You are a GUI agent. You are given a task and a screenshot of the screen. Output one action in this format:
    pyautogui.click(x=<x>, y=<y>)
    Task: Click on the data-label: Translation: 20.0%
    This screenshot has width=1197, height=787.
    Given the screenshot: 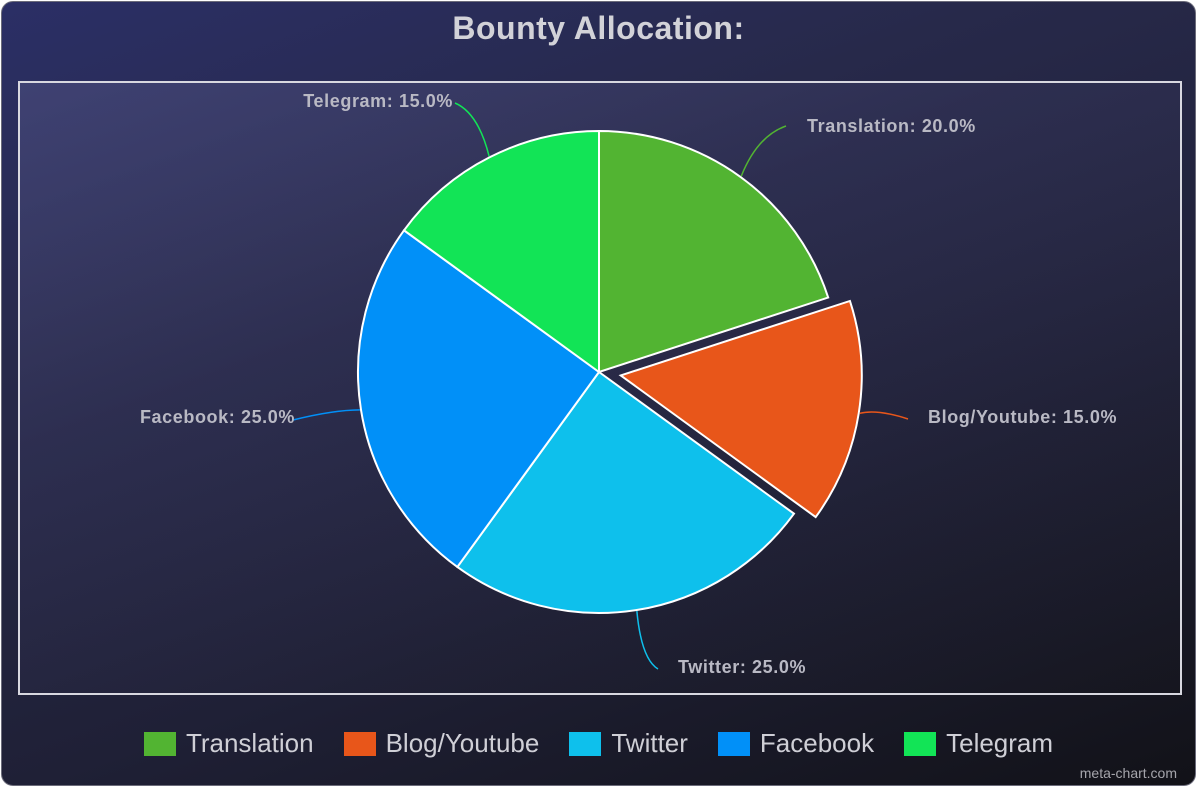 What is the action you would take?
    pyautogui.click(x=891, y=126)
    